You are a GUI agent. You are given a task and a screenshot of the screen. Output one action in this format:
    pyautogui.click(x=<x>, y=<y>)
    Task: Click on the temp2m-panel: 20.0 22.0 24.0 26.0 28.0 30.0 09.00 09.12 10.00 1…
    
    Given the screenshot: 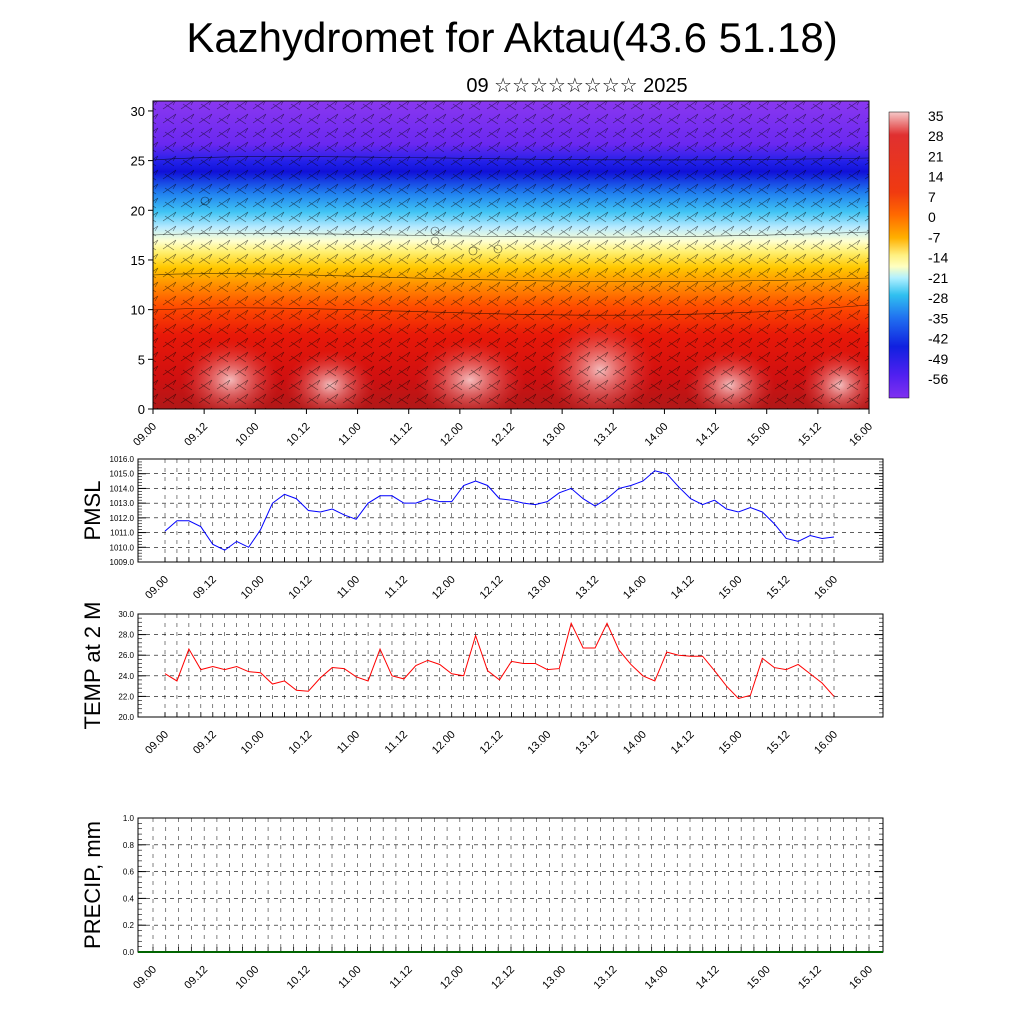 What is the action you would take?
    pyautogui.click(x=482, y=679)
    